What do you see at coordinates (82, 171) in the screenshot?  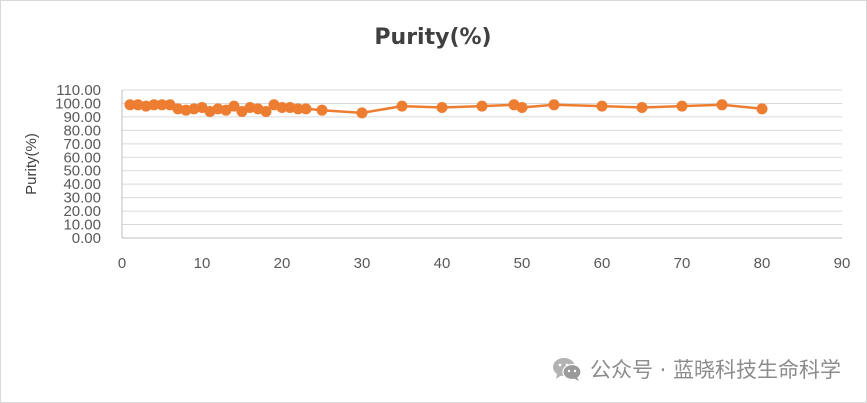 I see `y-tick-label: 50.00` at bounding box center [82, 171].